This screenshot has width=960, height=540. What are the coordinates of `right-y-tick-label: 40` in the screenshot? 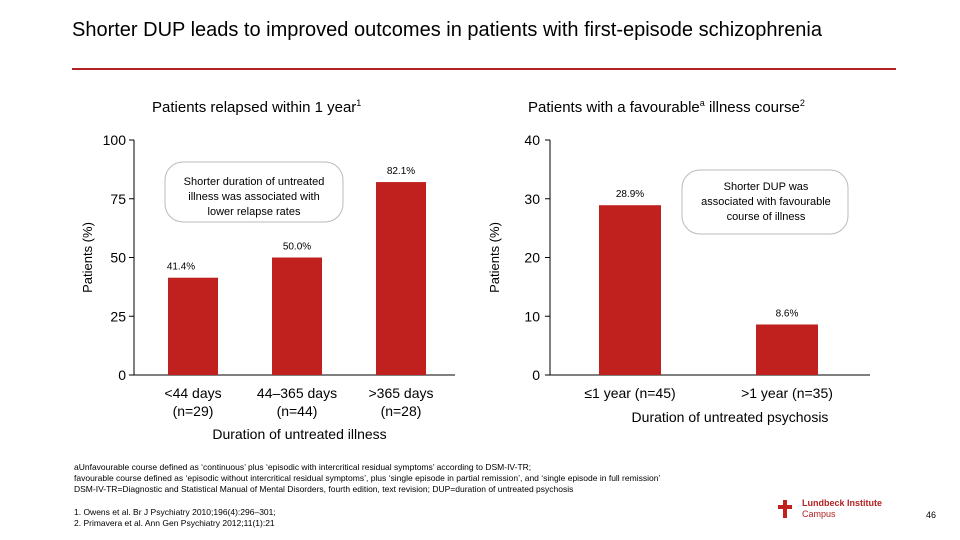 It's located at (532, 140).